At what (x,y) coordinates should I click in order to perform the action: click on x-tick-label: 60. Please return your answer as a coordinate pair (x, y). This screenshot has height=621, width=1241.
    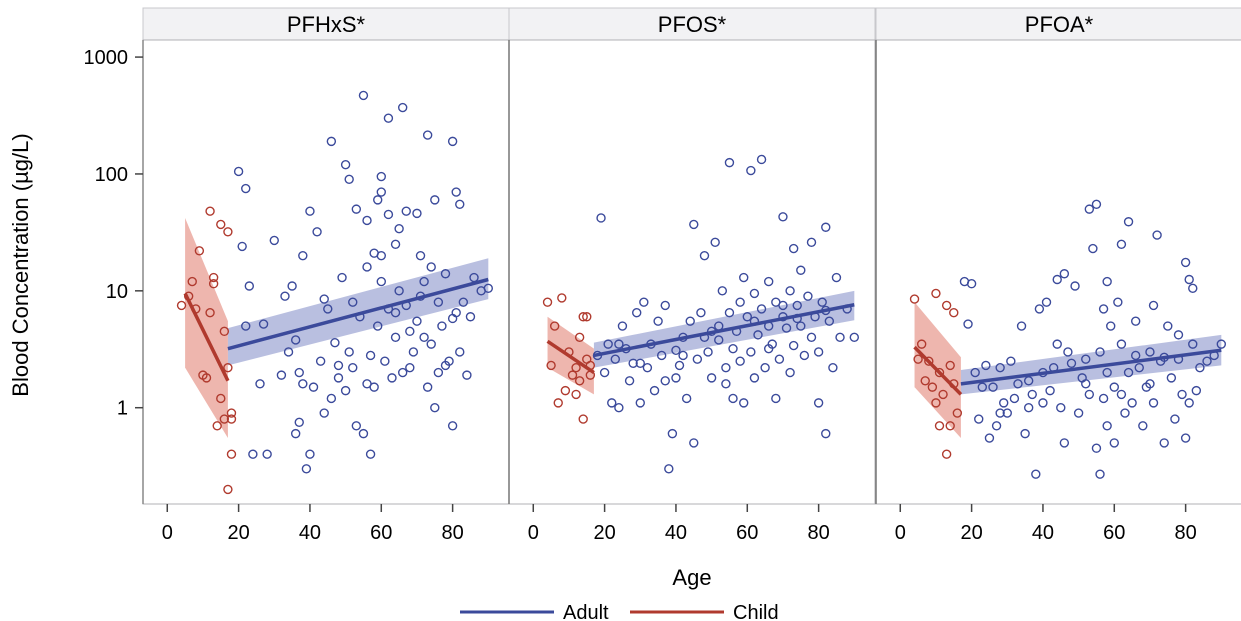
    Looking at the image, I should click on (747, 533).